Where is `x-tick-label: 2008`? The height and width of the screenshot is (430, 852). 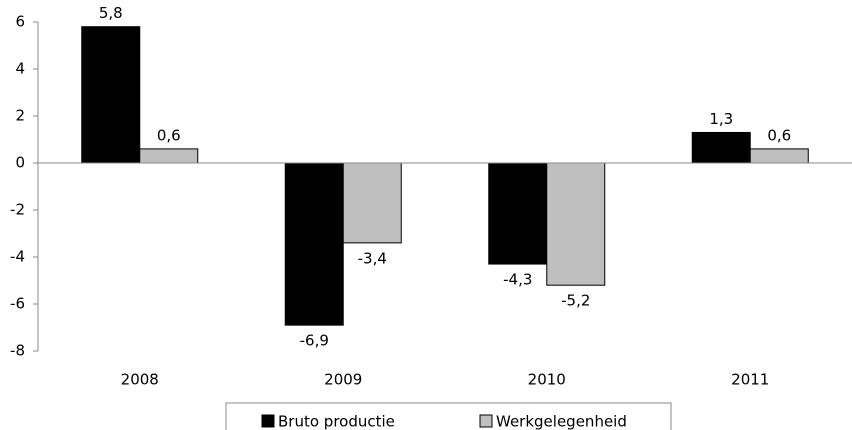 x-tick-label: 2008 is located at coordinates (140, 380).